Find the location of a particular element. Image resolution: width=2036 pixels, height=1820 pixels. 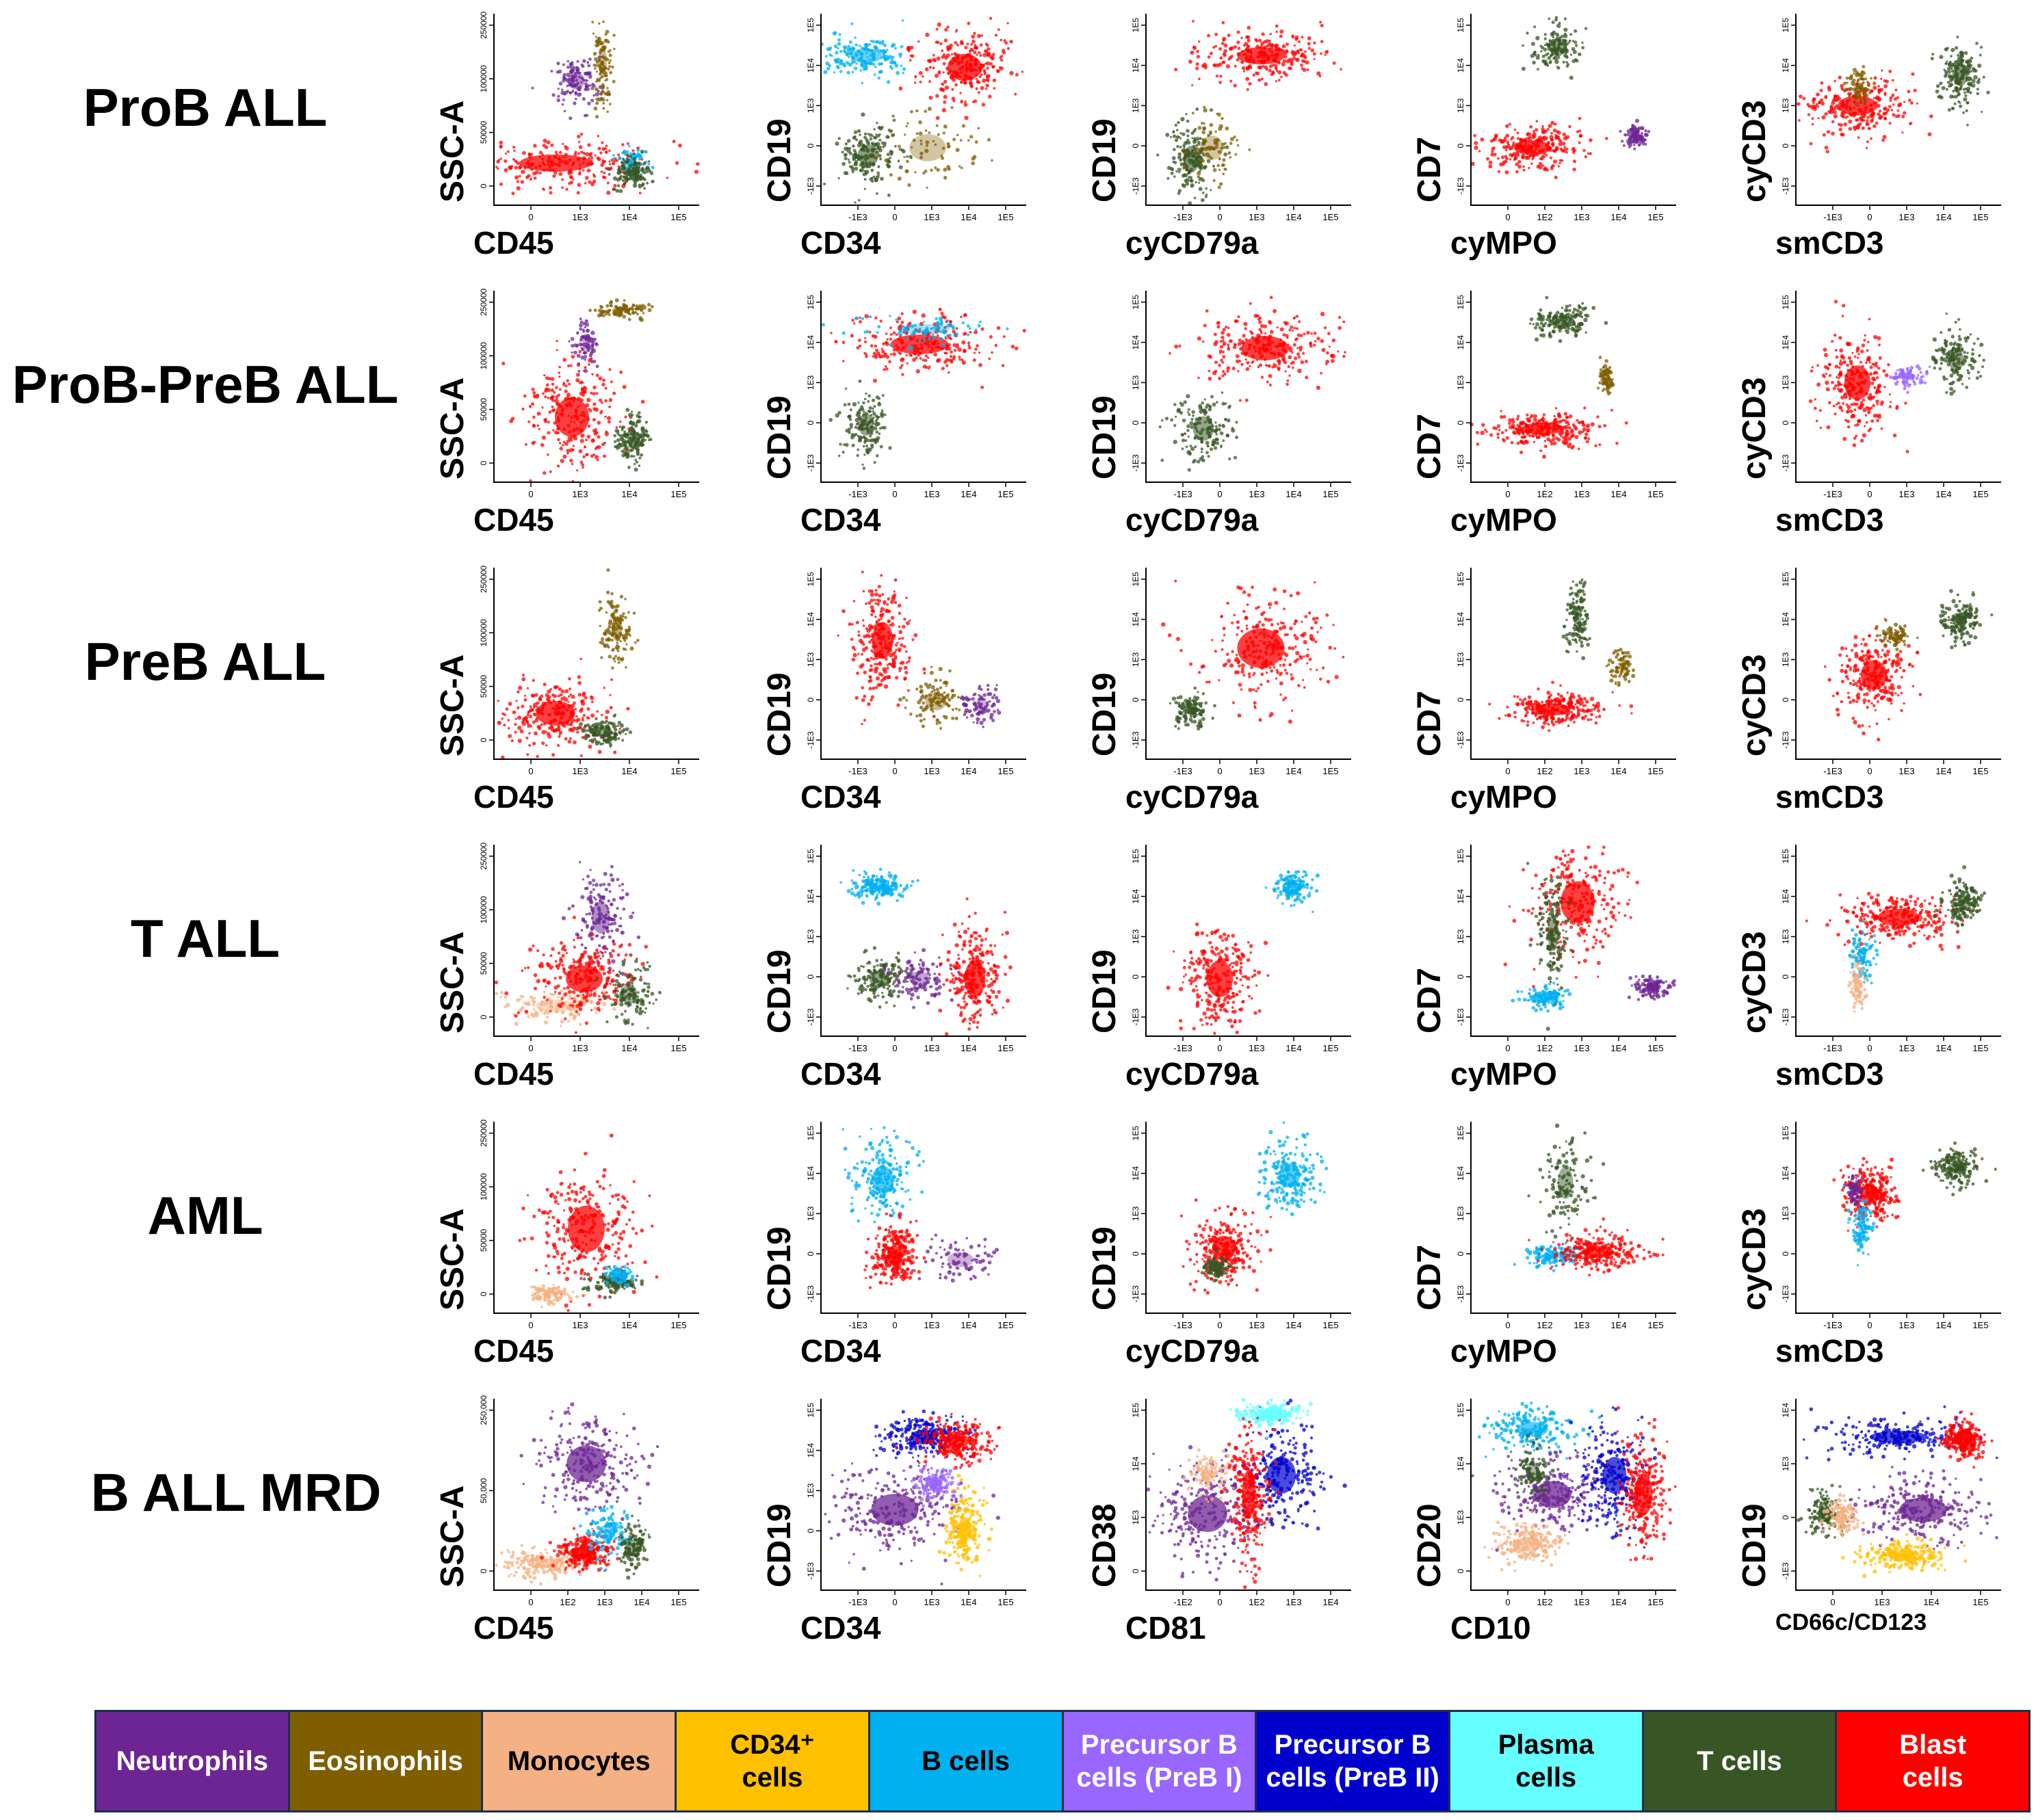

scatter-plot-r2-c1: -1E3 0 1E3 1E4 1E5 1E5 1E4 1E3 0 -1E3 CD19 CD34 is located at coordinates (893, 691).